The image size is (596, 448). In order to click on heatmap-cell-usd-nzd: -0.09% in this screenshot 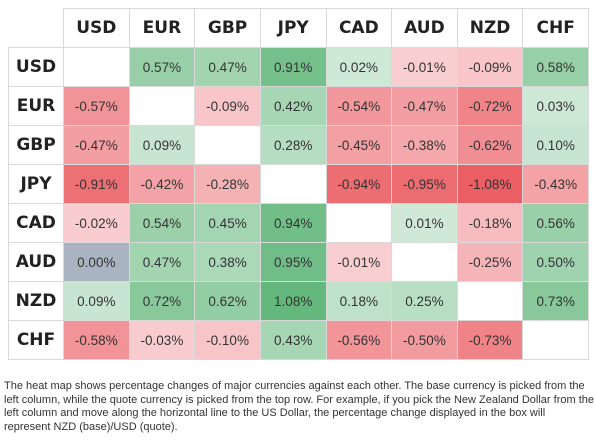, I will do `click(490, 67)`.